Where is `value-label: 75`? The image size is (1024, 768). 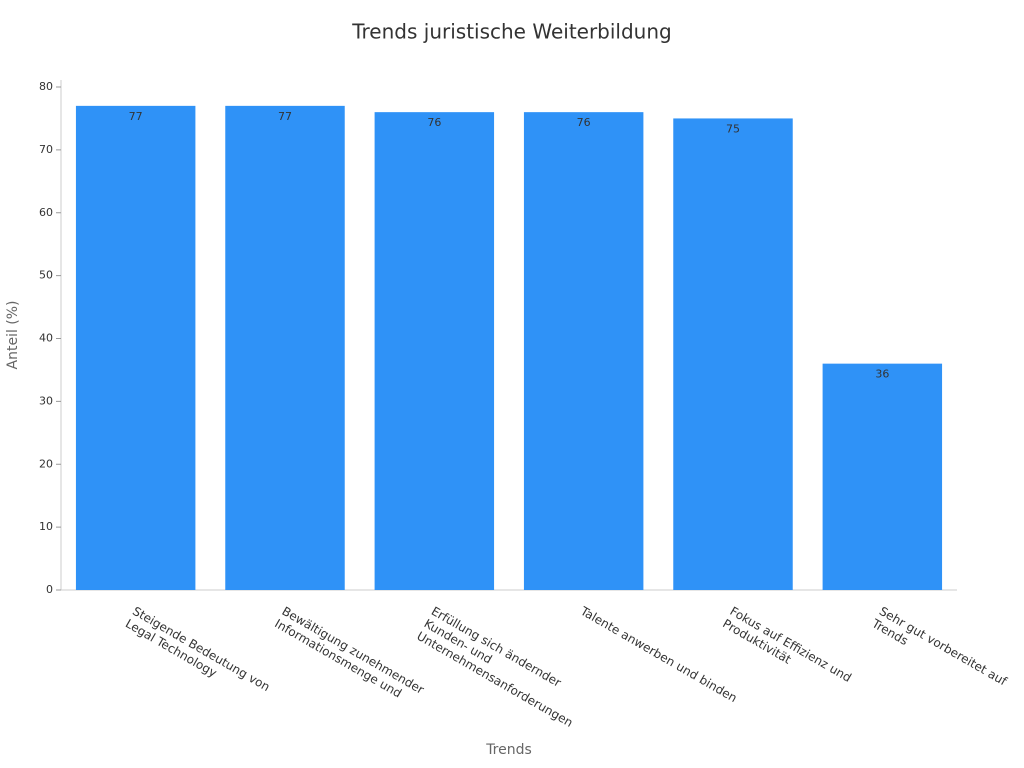 value-label: 75 is located at coordinates (733, 128).